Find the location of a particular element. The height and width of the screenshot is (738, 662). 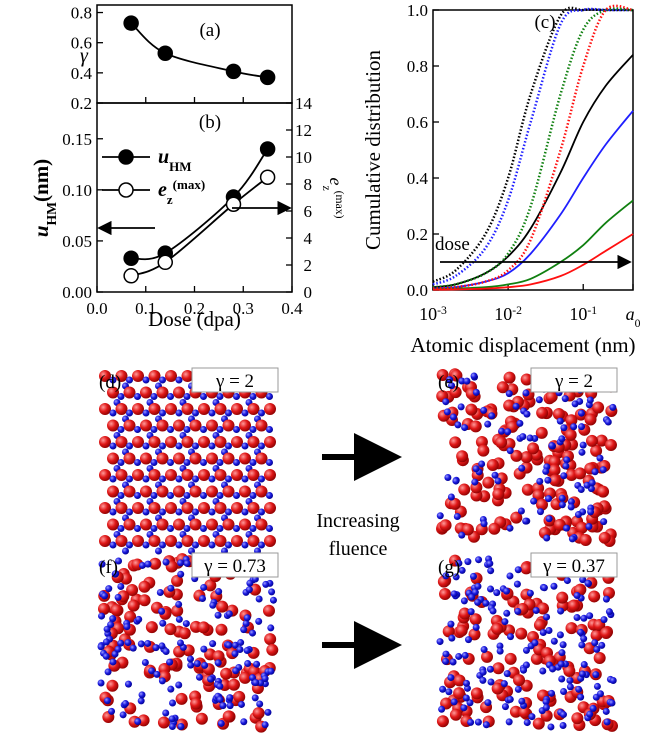

y-tick-label: 0.8 is located at coordinates (417, 66).